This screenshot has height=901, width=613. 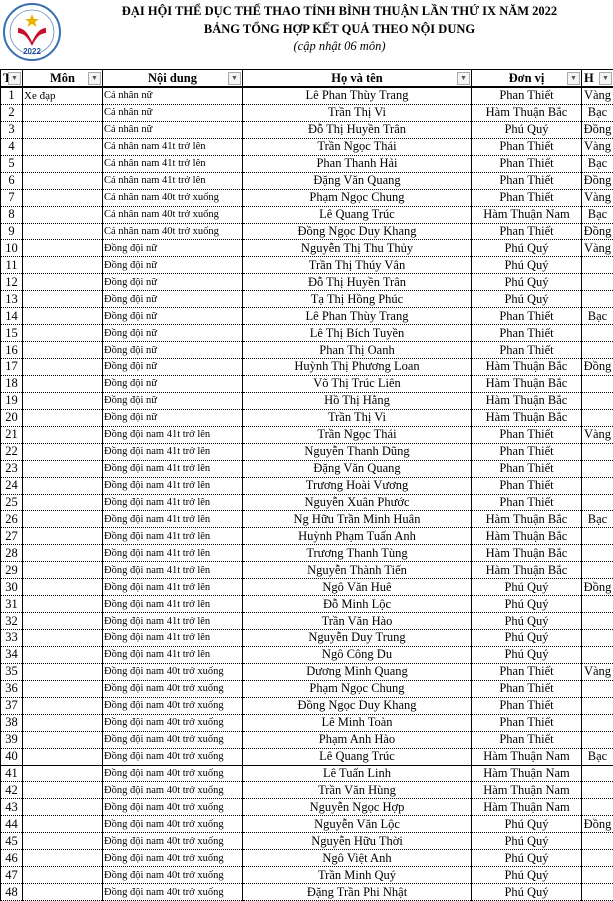 What do you see at coordinates (12, 248) in the screenshot?
I see `cell-stt: 10` at bounding box center [12, 248].